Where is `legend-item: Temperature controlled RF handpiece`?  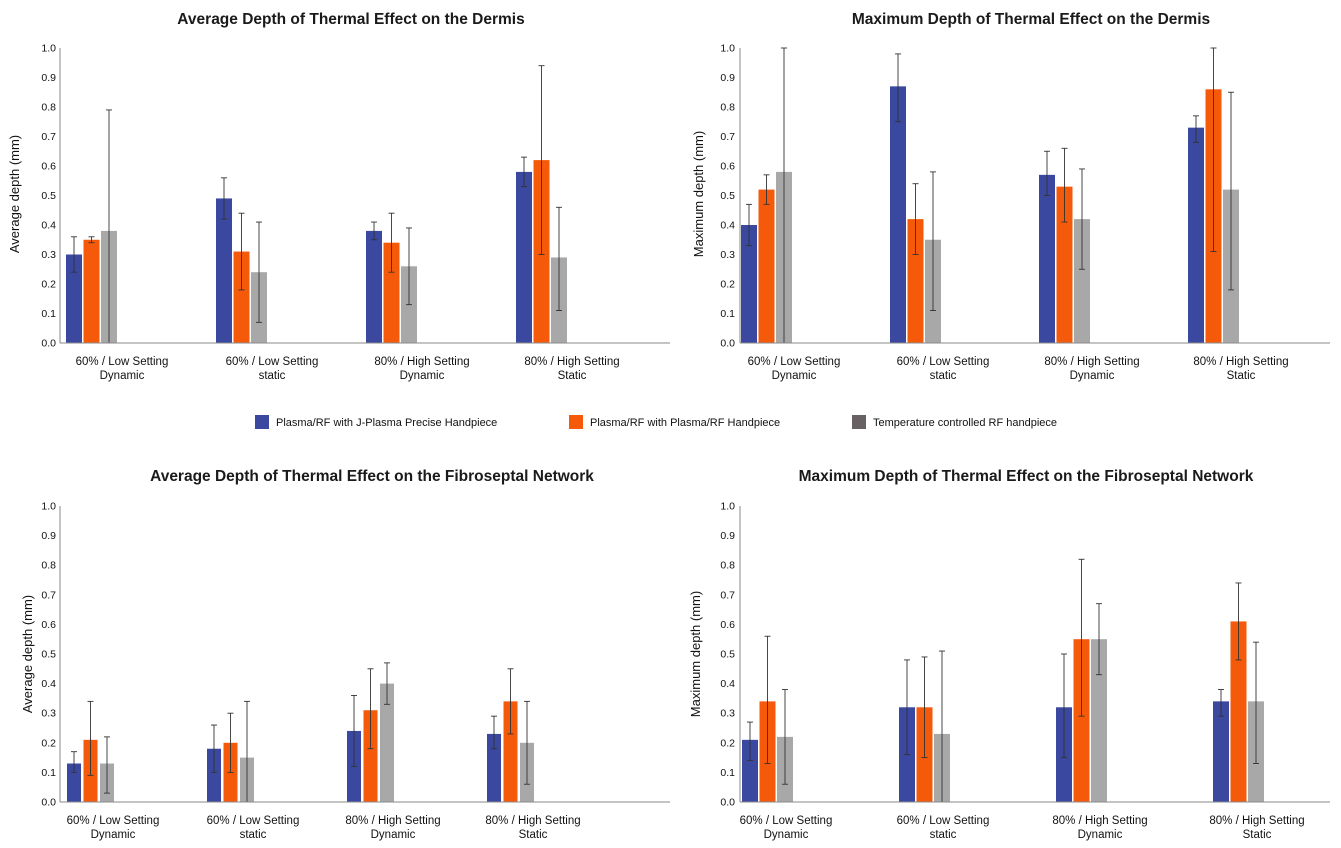
legend-item: Temperature controlled RF handpiece is located at coordinates (954, 422).